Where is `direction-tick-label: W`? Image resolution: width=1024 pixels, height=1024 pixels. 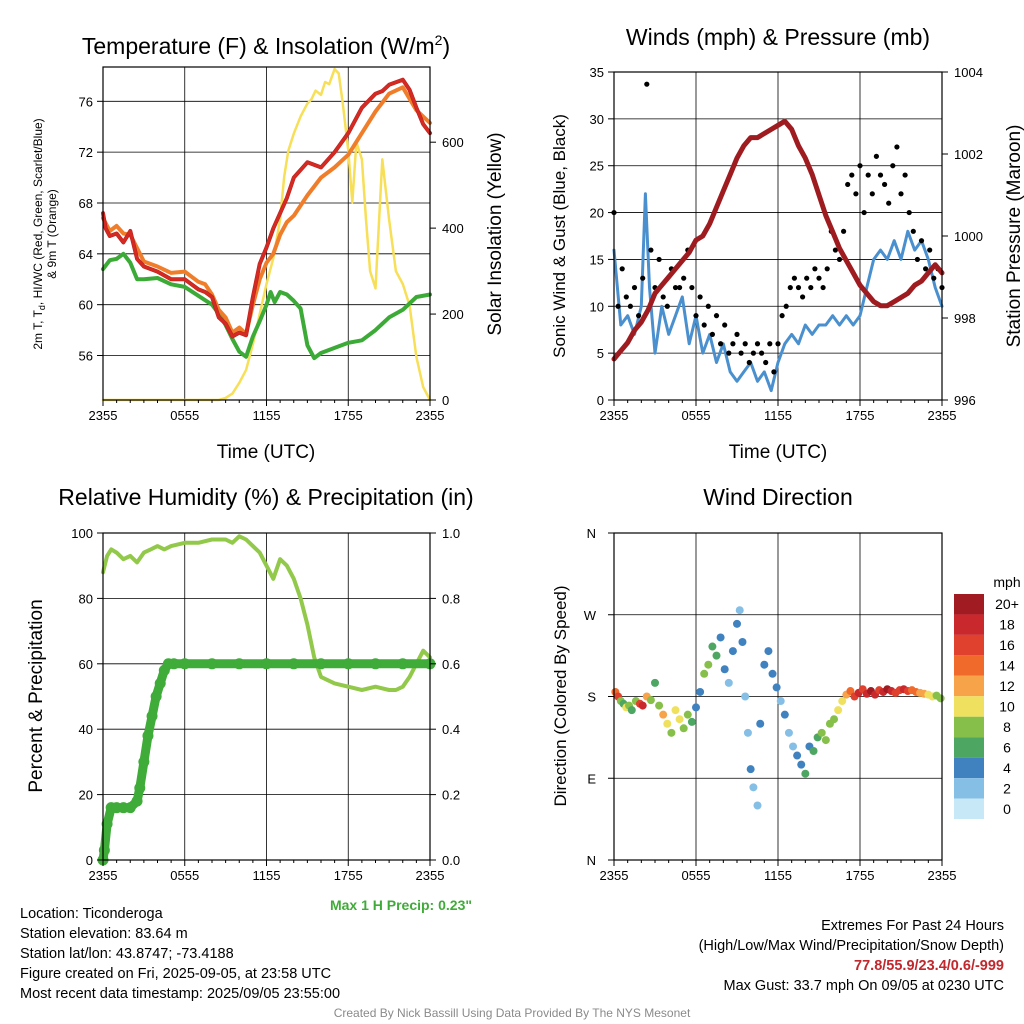
direction-tick-label: W is located at coordinates (590, 615).